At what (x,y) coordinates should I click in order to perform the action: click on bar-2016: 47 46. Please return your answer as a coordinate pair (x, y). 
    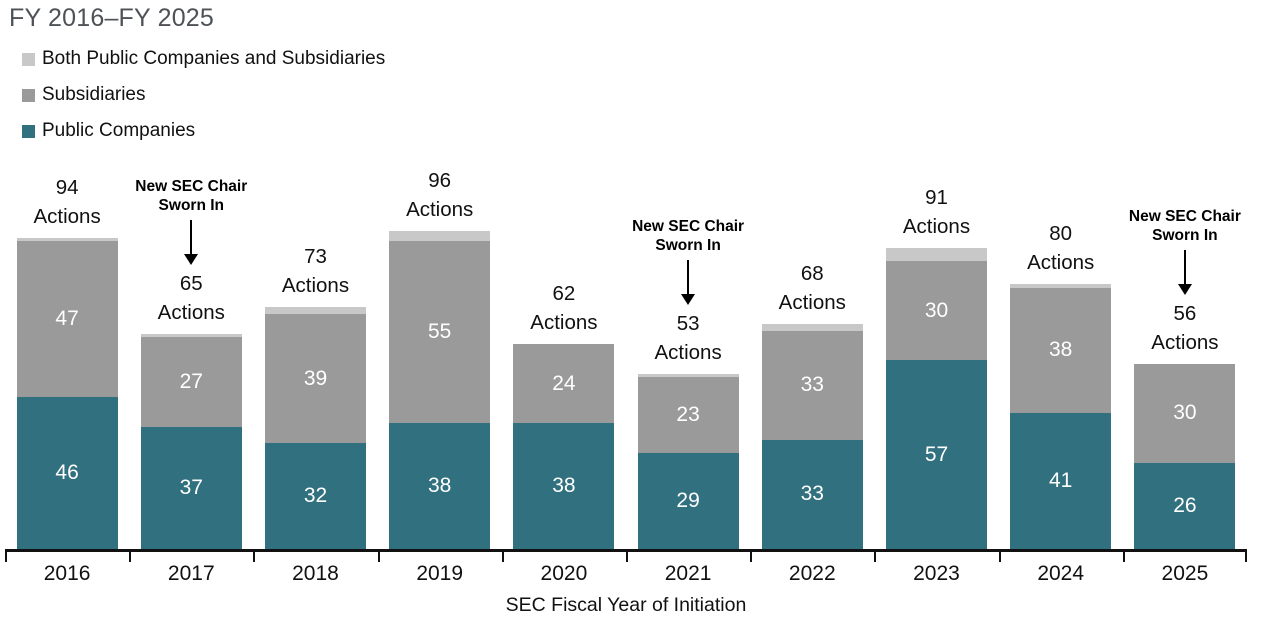
    Looking at the image, I should click on (67, 393).